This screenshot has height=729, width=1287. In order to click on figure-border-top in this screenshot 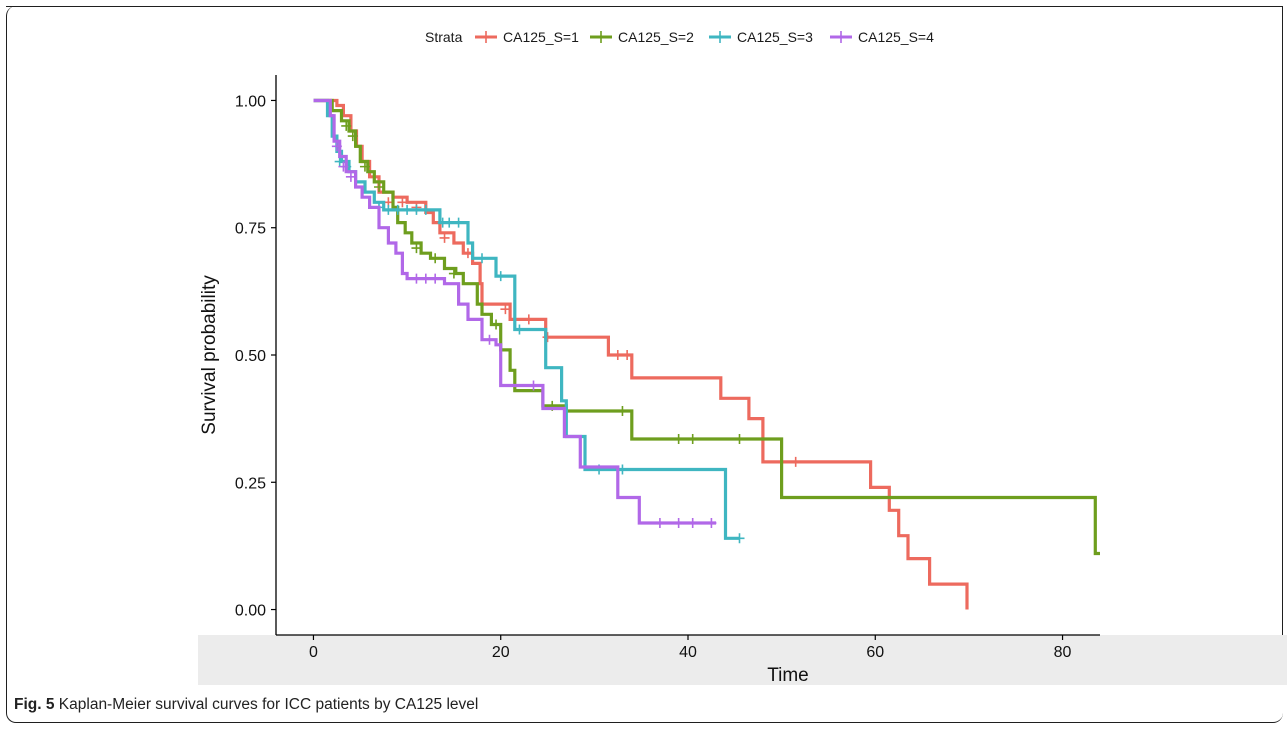, I will do `click(644, 6)`.